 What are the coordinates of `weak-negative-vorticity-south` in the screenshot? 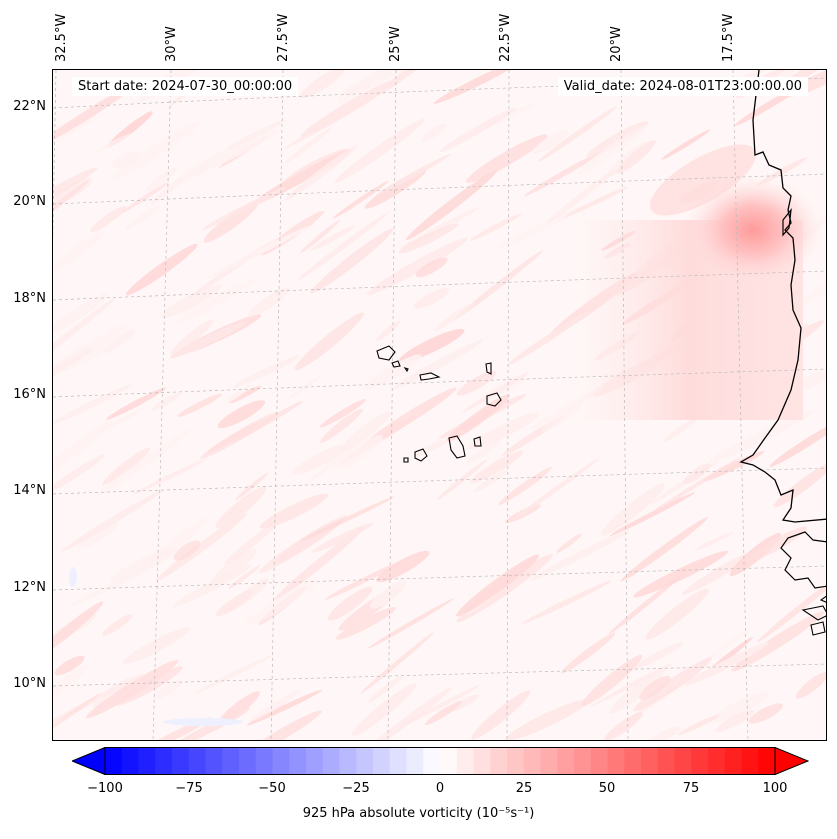 It's located at (203, 722).